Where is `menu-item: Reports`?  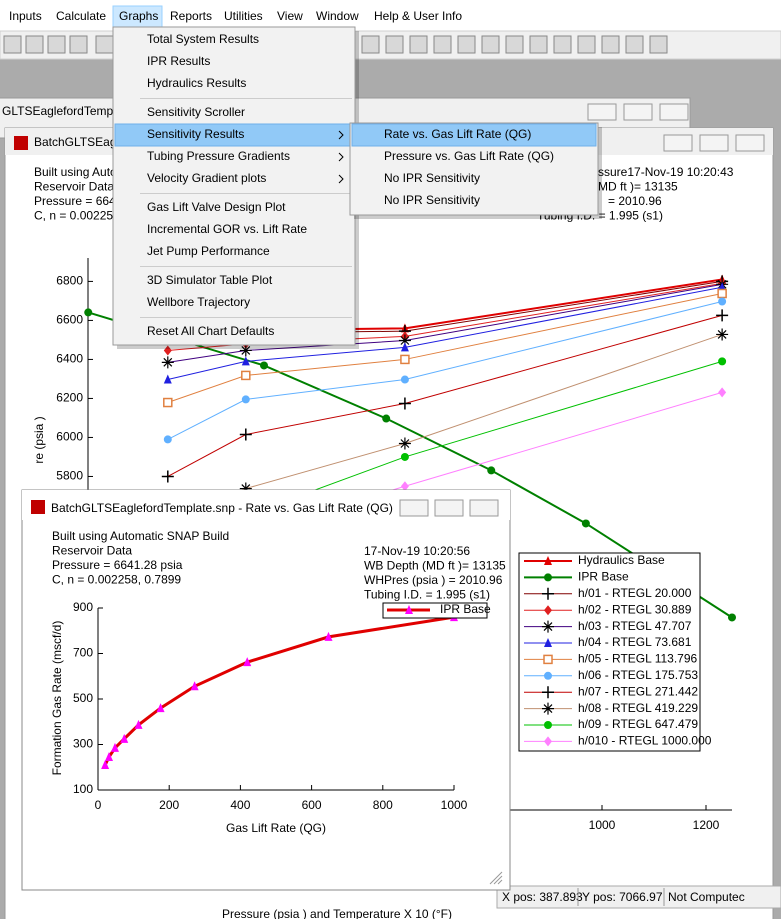 menu-item: Reports is located at coordinates (191, 16).